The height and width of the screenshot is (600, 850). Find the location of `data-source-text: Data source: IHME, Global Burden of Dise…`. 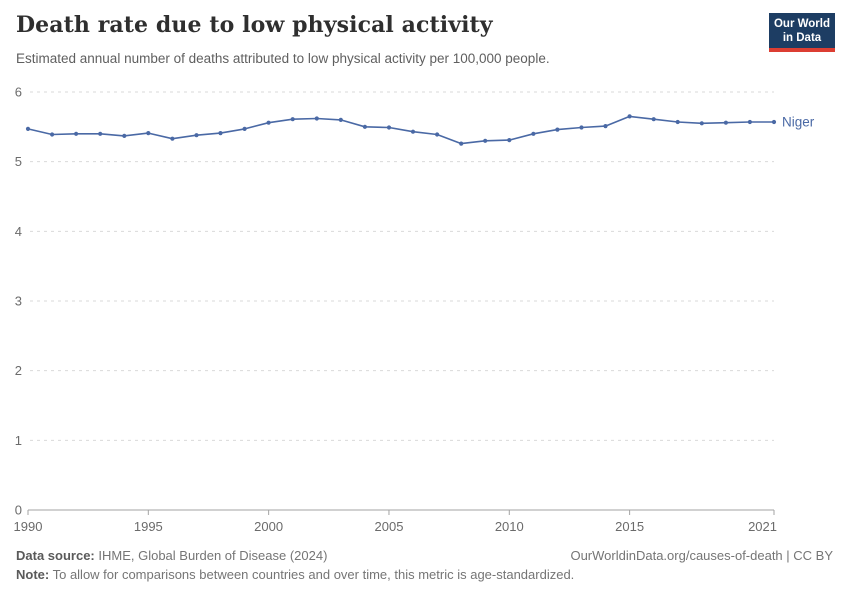

data-source-text: Data source: IHME, Global Burden of Dise… is located at coordinates (171, 555).